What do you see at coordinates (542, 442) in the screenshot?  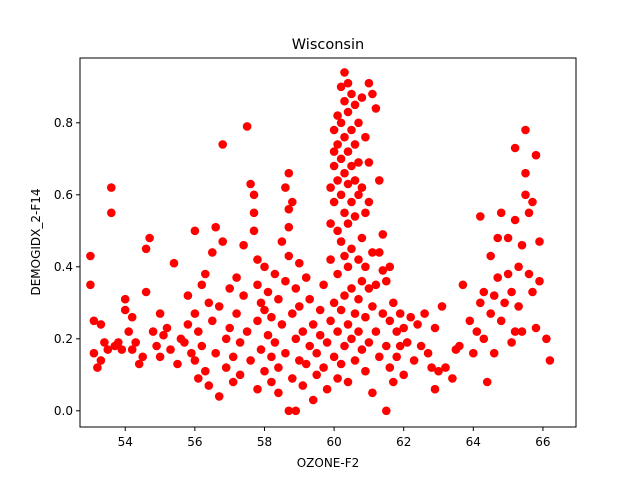 I see `x-tick-label: 66` at bounding box center [542, 442].